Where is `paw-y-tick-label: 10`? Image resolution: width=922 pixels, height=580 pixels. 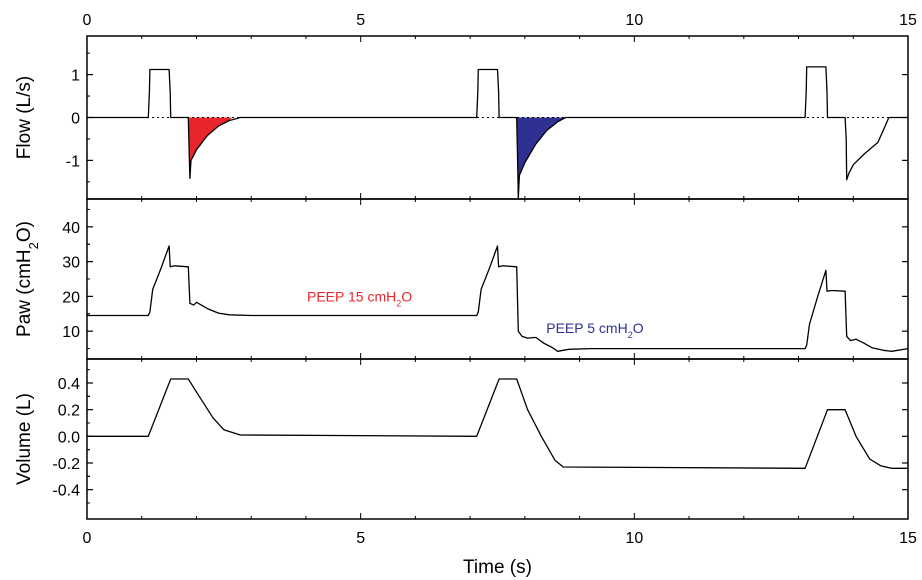 paw-y-tick-label: 10 is located at coordinates (71, 332).